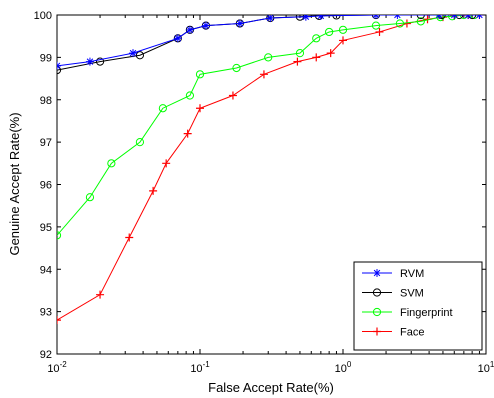 This screenshot has height=398, width=494. Describe the element at coordinates (46, 313) in the screenshot. I see `y-tick-label: 93` at that location.